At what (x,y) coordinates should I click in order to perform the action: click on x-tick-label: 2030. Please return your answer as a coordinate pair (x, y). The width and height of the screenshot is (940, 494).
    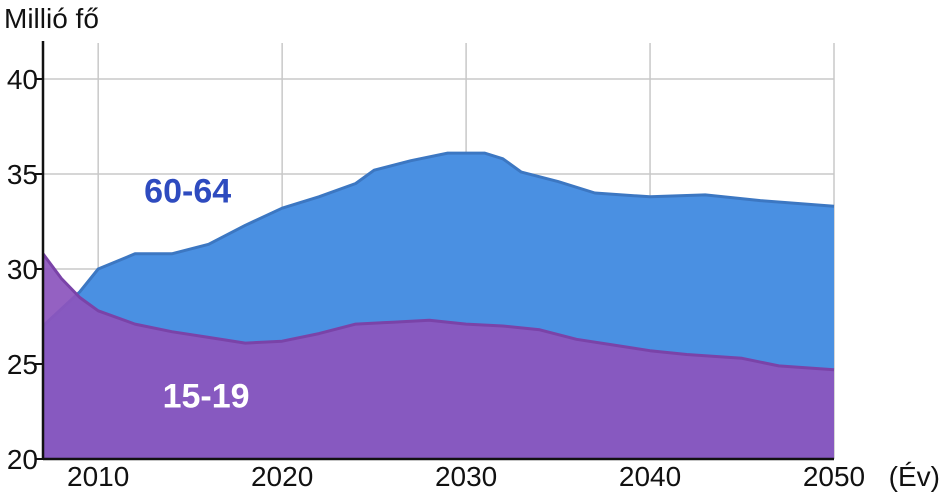
    Looking at the image, I should click on (466, 476).